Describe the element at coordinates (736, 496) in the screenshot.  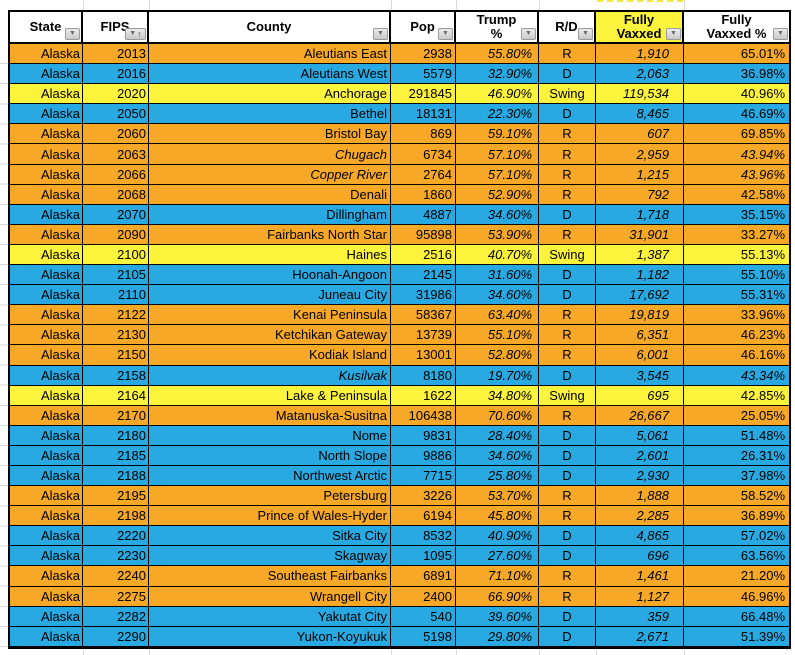
I see `cell-vaxxed_pct: 58.52%` at that location.